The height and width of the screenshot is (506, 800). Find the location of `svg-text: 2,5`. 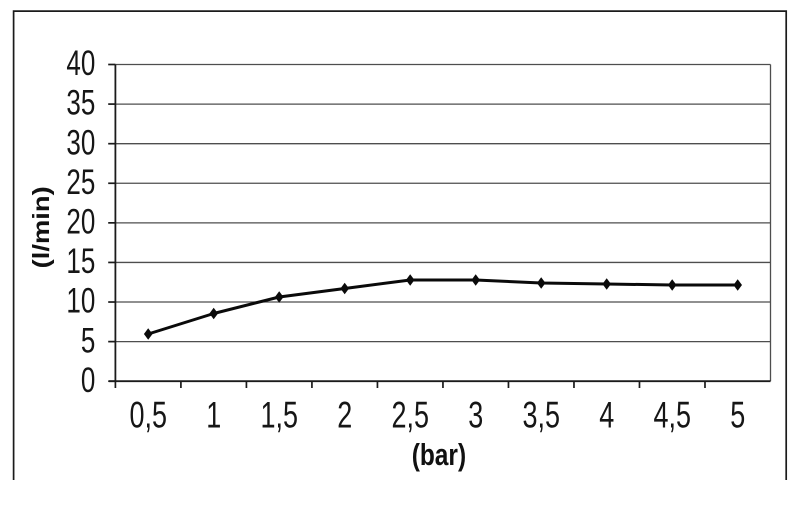

svg-text: 2,5 is located at coordinates (410, 414).